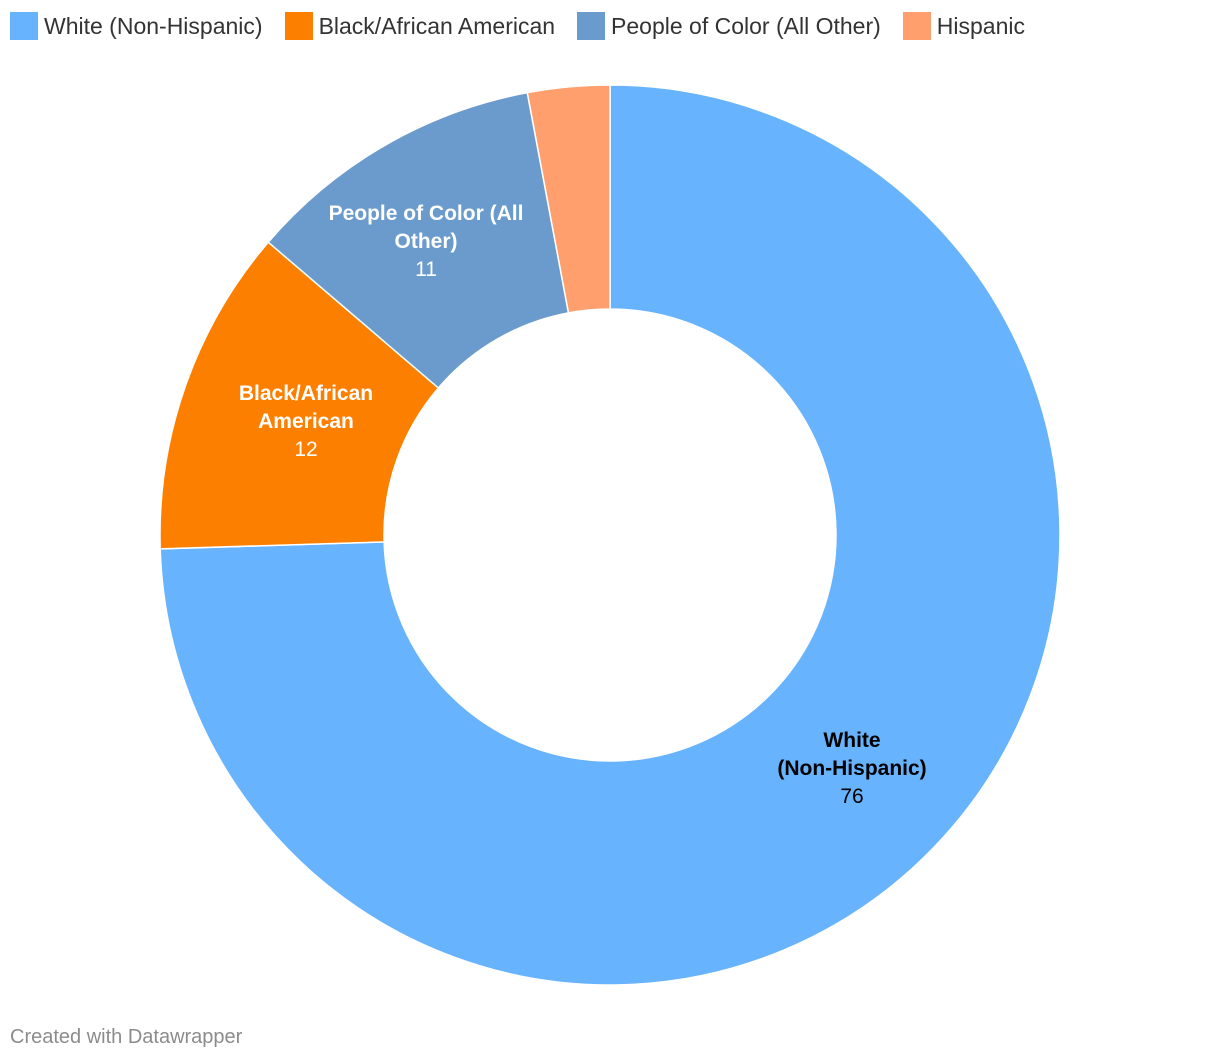 Image resolution: width=1220 pixels, height=1062 pixels. Describe the element at coordinates (437, 25) in the screenshot. I see `legend-label-black: Black/African American` at that location.